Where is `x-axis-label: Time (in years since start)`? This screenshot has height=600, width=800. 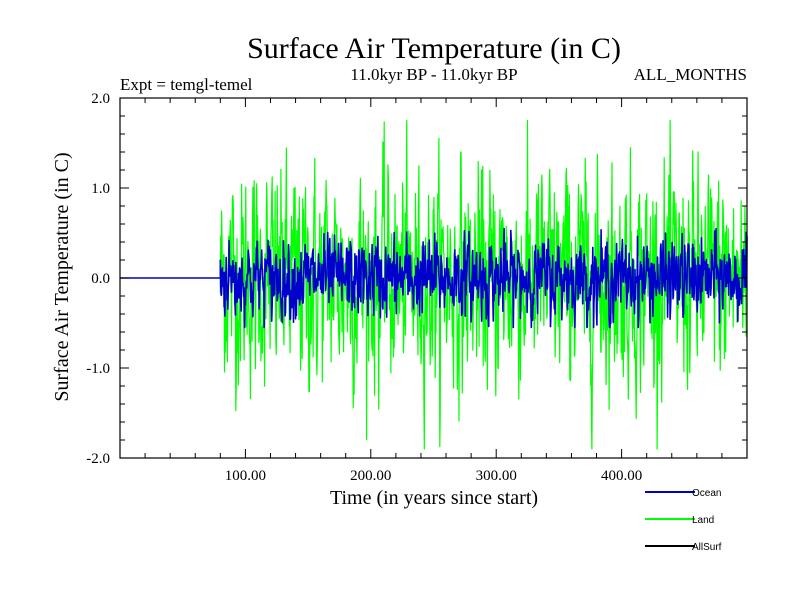
x-axis-label: Time (in years since start) is located at coordinates (434, 498).